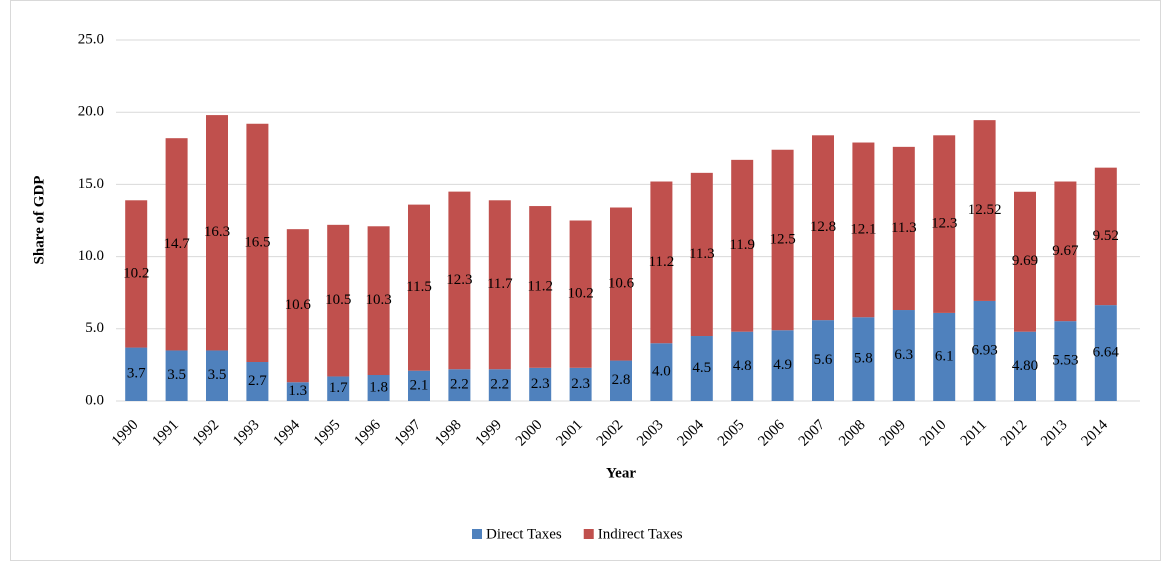 The width and height of the screenshot is (1162, 562). I want to click on legend-label: Indirect Taxes, so click(640, 534).